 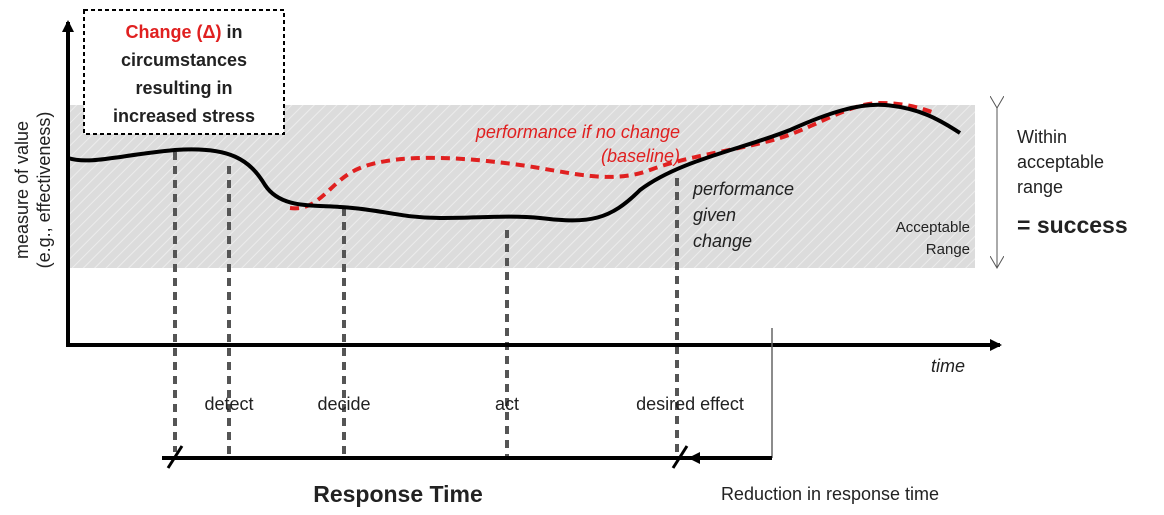 I want to click on box-highlight: Change (Δ), so click(x=174, y=32).